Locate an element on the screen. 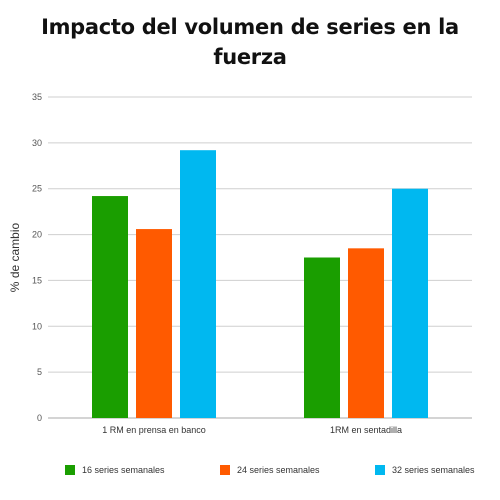 The width and height of the screenshot is (500, 500). y-tick-label: 30 is located at coordinates (37, 143).